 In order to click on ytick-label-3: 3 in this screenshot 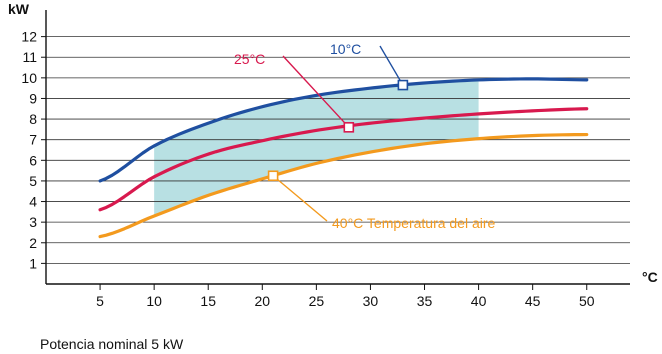, I will do `click(33, 222)`.